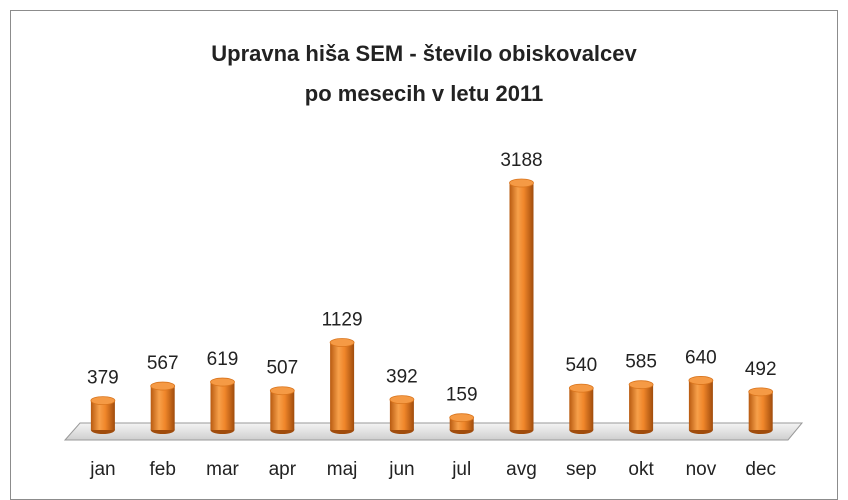 Image resolution: width=848 pixels, height=500 pixels. Describe the element at coordinates (521, 469) in the screenshot. I see `x-tick-label: avg` at that location.